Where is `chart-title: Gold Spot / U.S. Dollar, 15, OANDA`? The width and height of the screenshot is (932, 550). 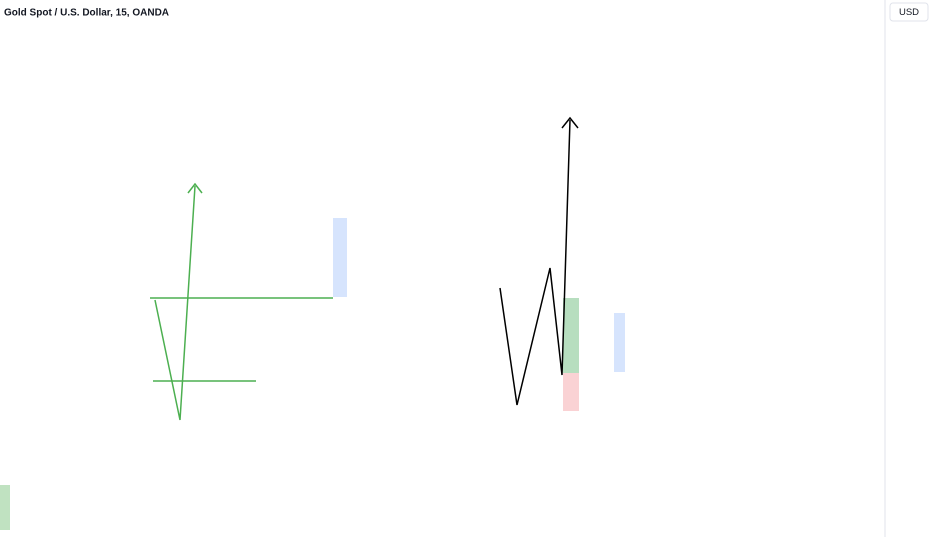 chart-title: Gold Spot / U.S. Dollar, 15, OANDA is located at coordinates (86, 13).